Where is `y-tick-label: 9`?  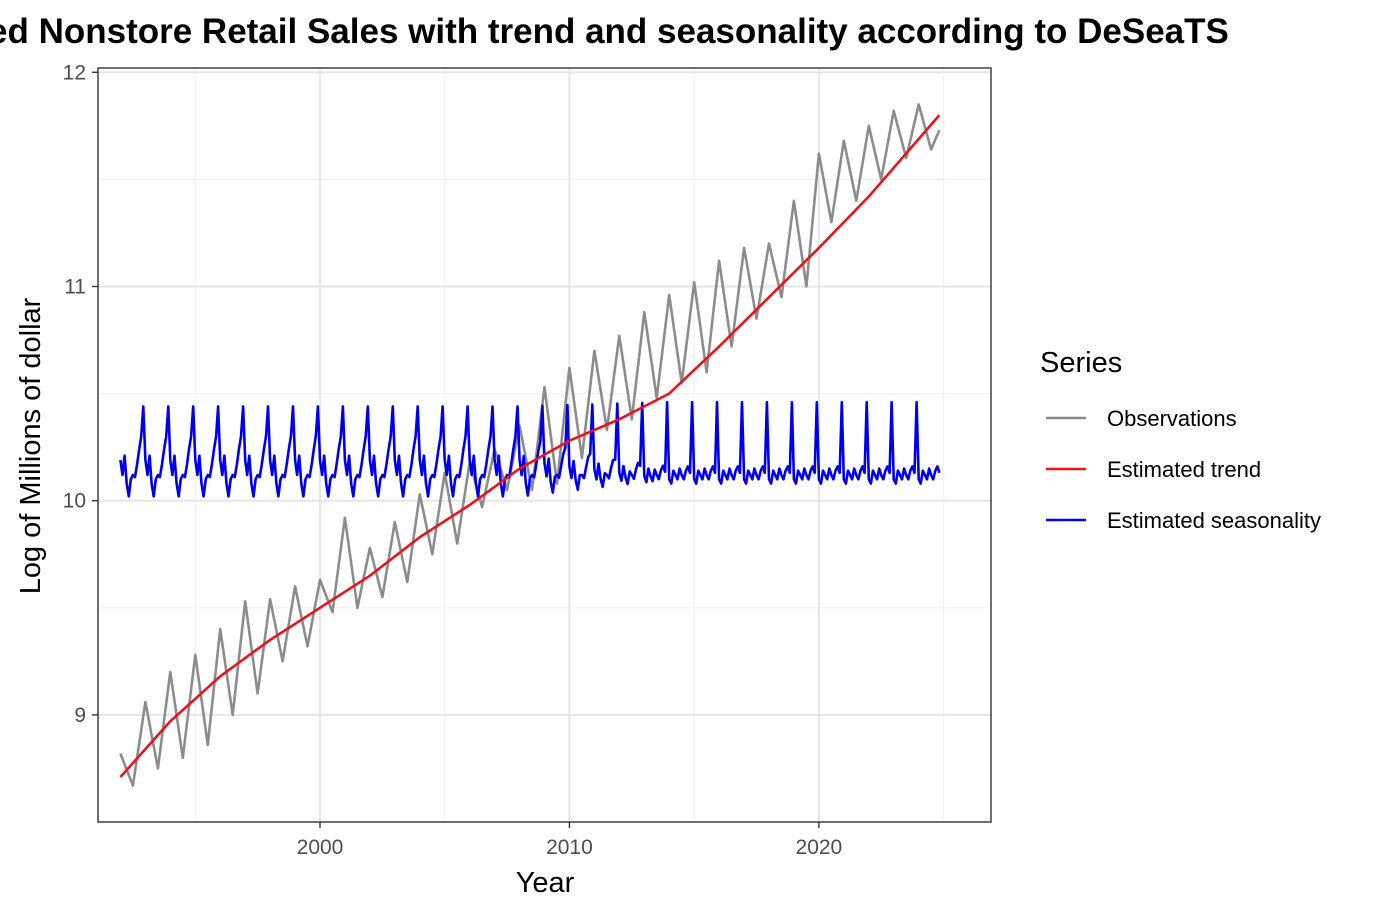 y-tick-label: 9 is located at coordinates (80, 715).